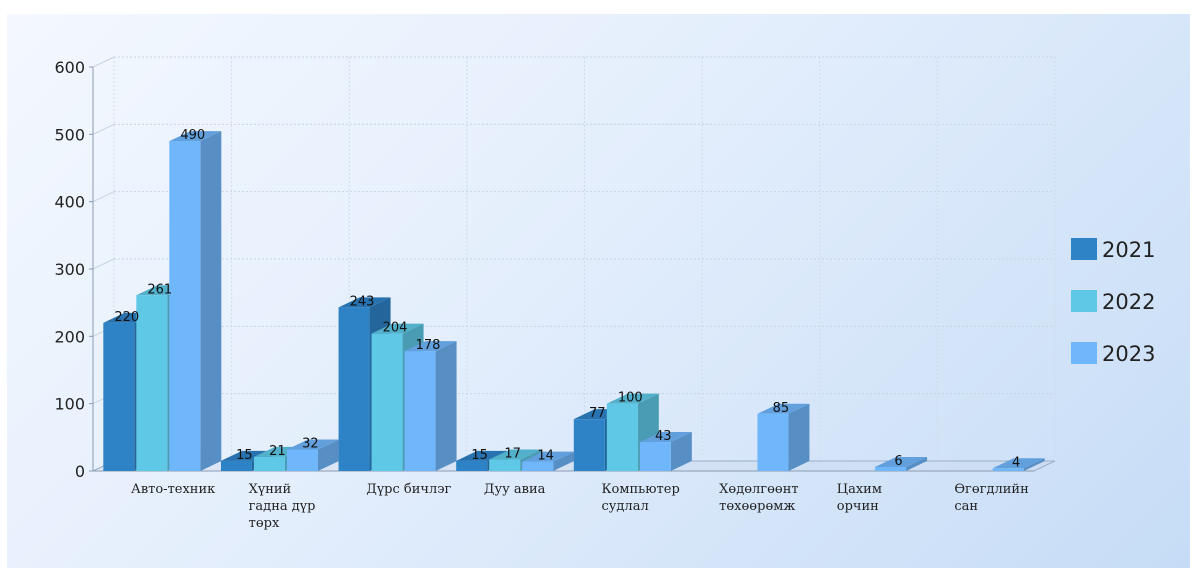 The height and width of the screenshot is (568, 1197). I want to click on y-tick-label: 100, so click(69, 404).